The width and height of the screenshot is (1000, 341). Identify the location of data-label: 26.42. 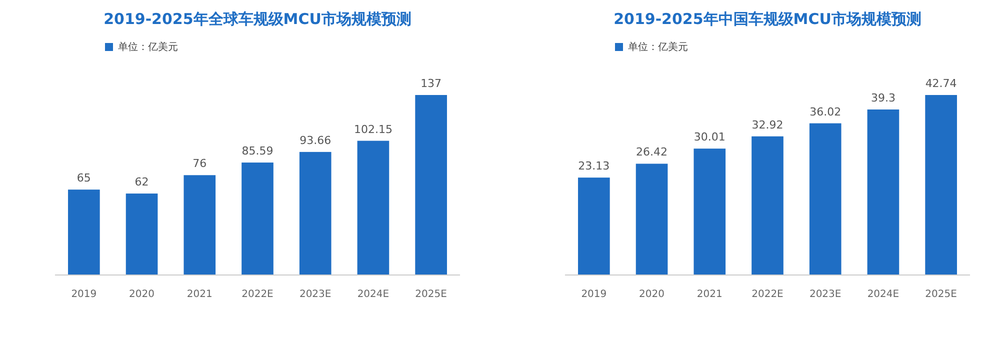
(652, 152).